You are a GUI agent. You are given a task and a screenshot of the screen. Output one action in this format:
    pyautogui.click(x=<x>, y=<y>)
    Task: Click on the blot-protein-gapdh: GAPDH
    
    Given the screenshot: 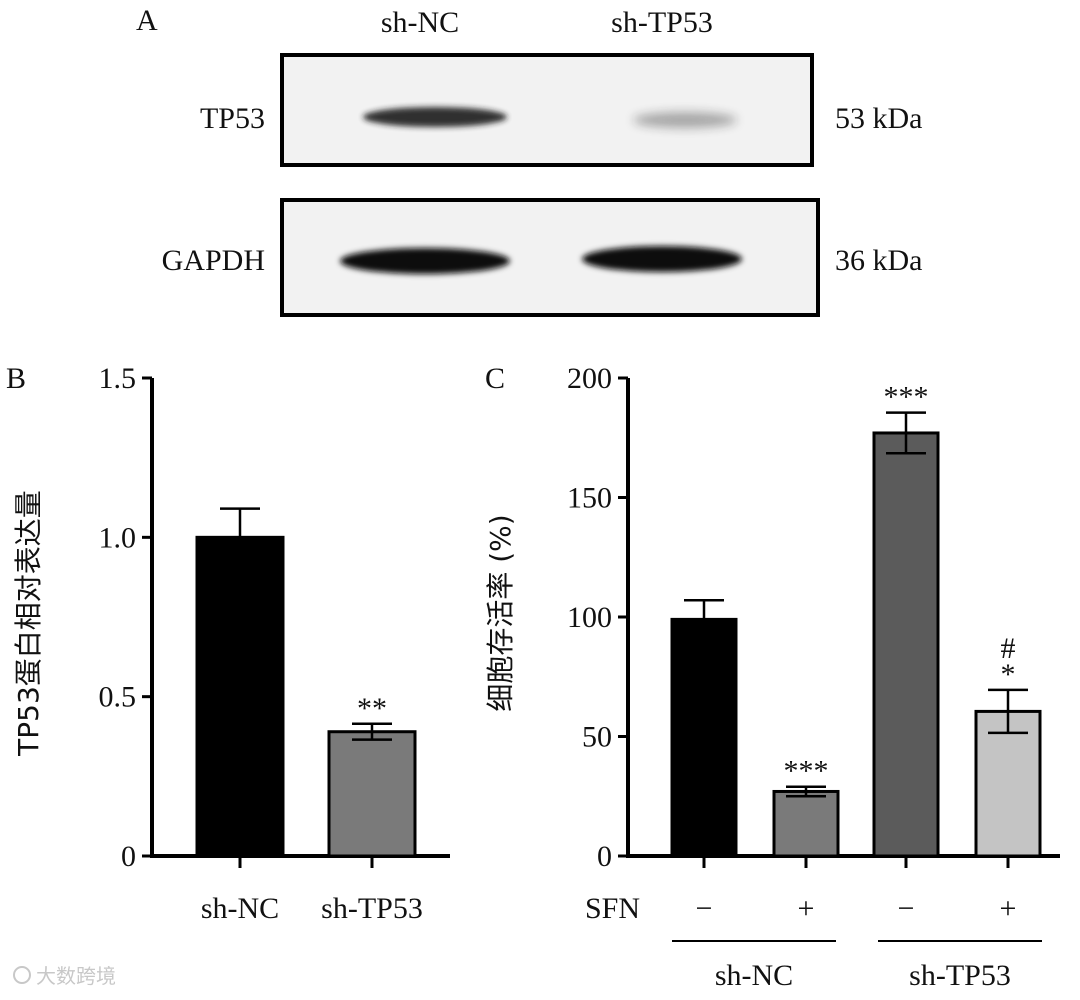 What is the action you would take?
    pyautogui.click(x=213, y=260)
    